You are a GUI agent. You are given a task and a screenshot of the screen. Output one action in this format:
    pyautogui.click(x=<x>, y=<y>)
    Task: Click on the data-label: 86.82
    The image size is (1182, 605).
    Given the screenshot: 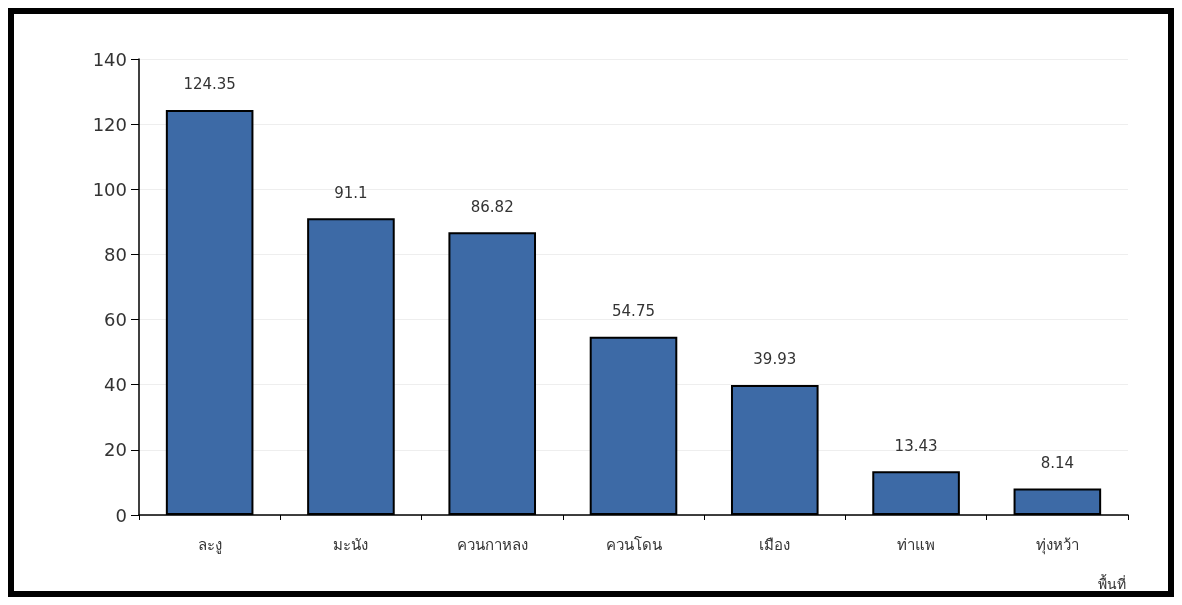 What is the action you would take?
    pyautogui.click(x=492, y=206)
    